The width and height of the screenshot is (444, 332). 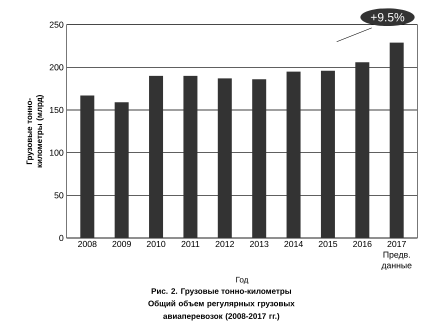 I want to click on text: Рис. 2. Грузовые тонно-километры, so click(x=222, y=292).